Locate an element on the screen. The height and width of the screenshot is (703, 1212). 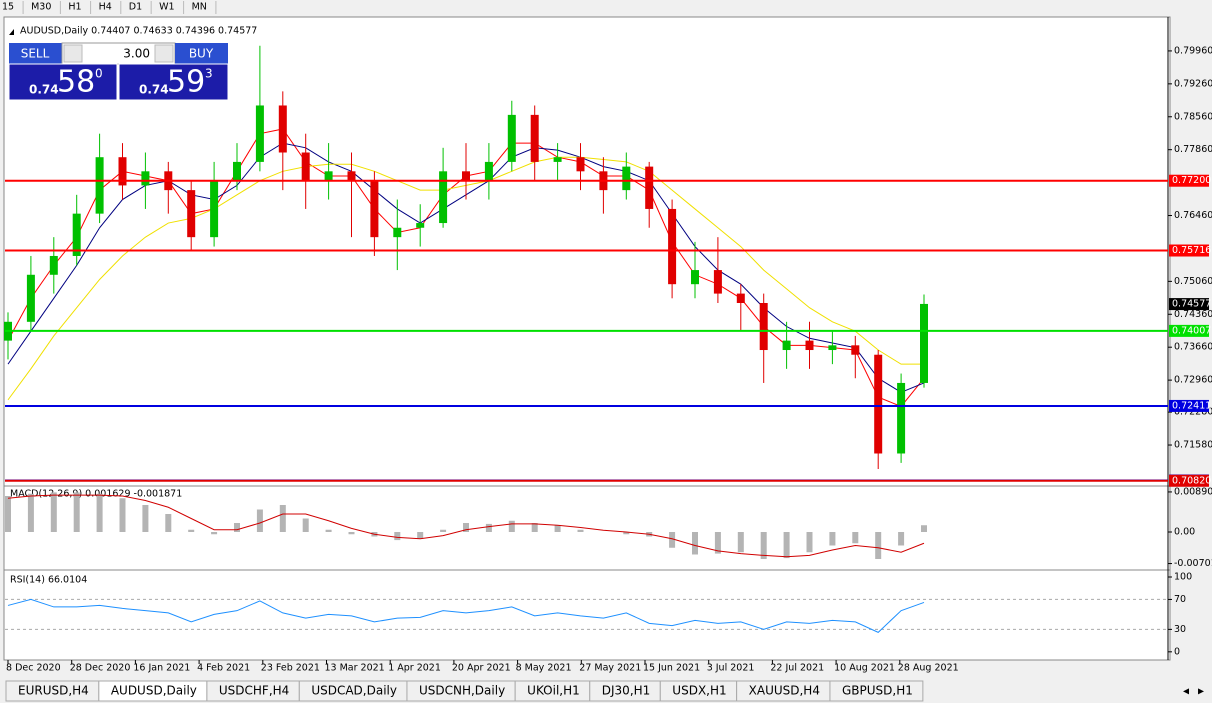
scroll-right: ▸ is located at coordinates (1201, 691).